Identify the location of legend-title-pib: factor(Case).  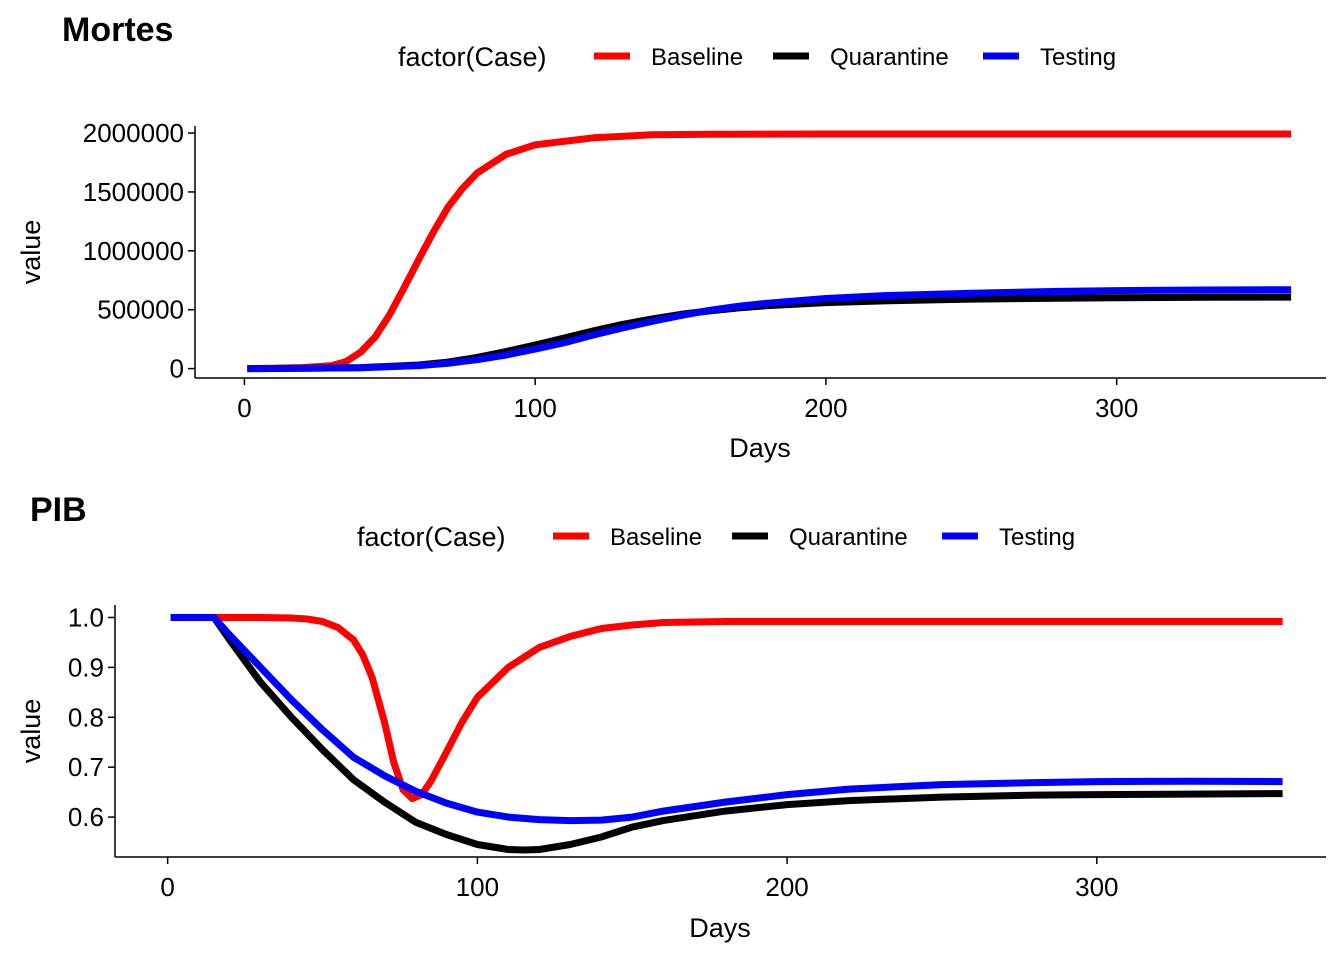
(431, 537).